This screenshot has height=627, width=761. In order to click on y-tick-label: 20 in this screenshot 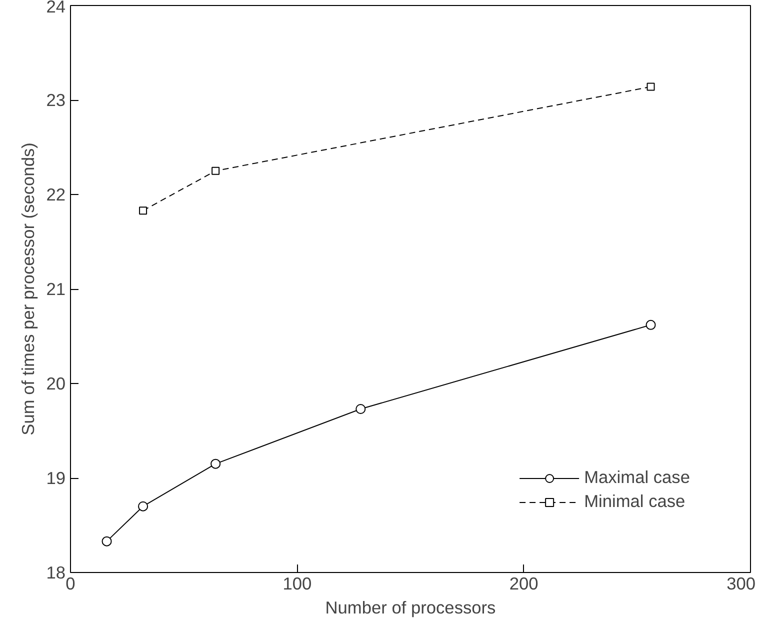, I will do `click(56, 384)`.